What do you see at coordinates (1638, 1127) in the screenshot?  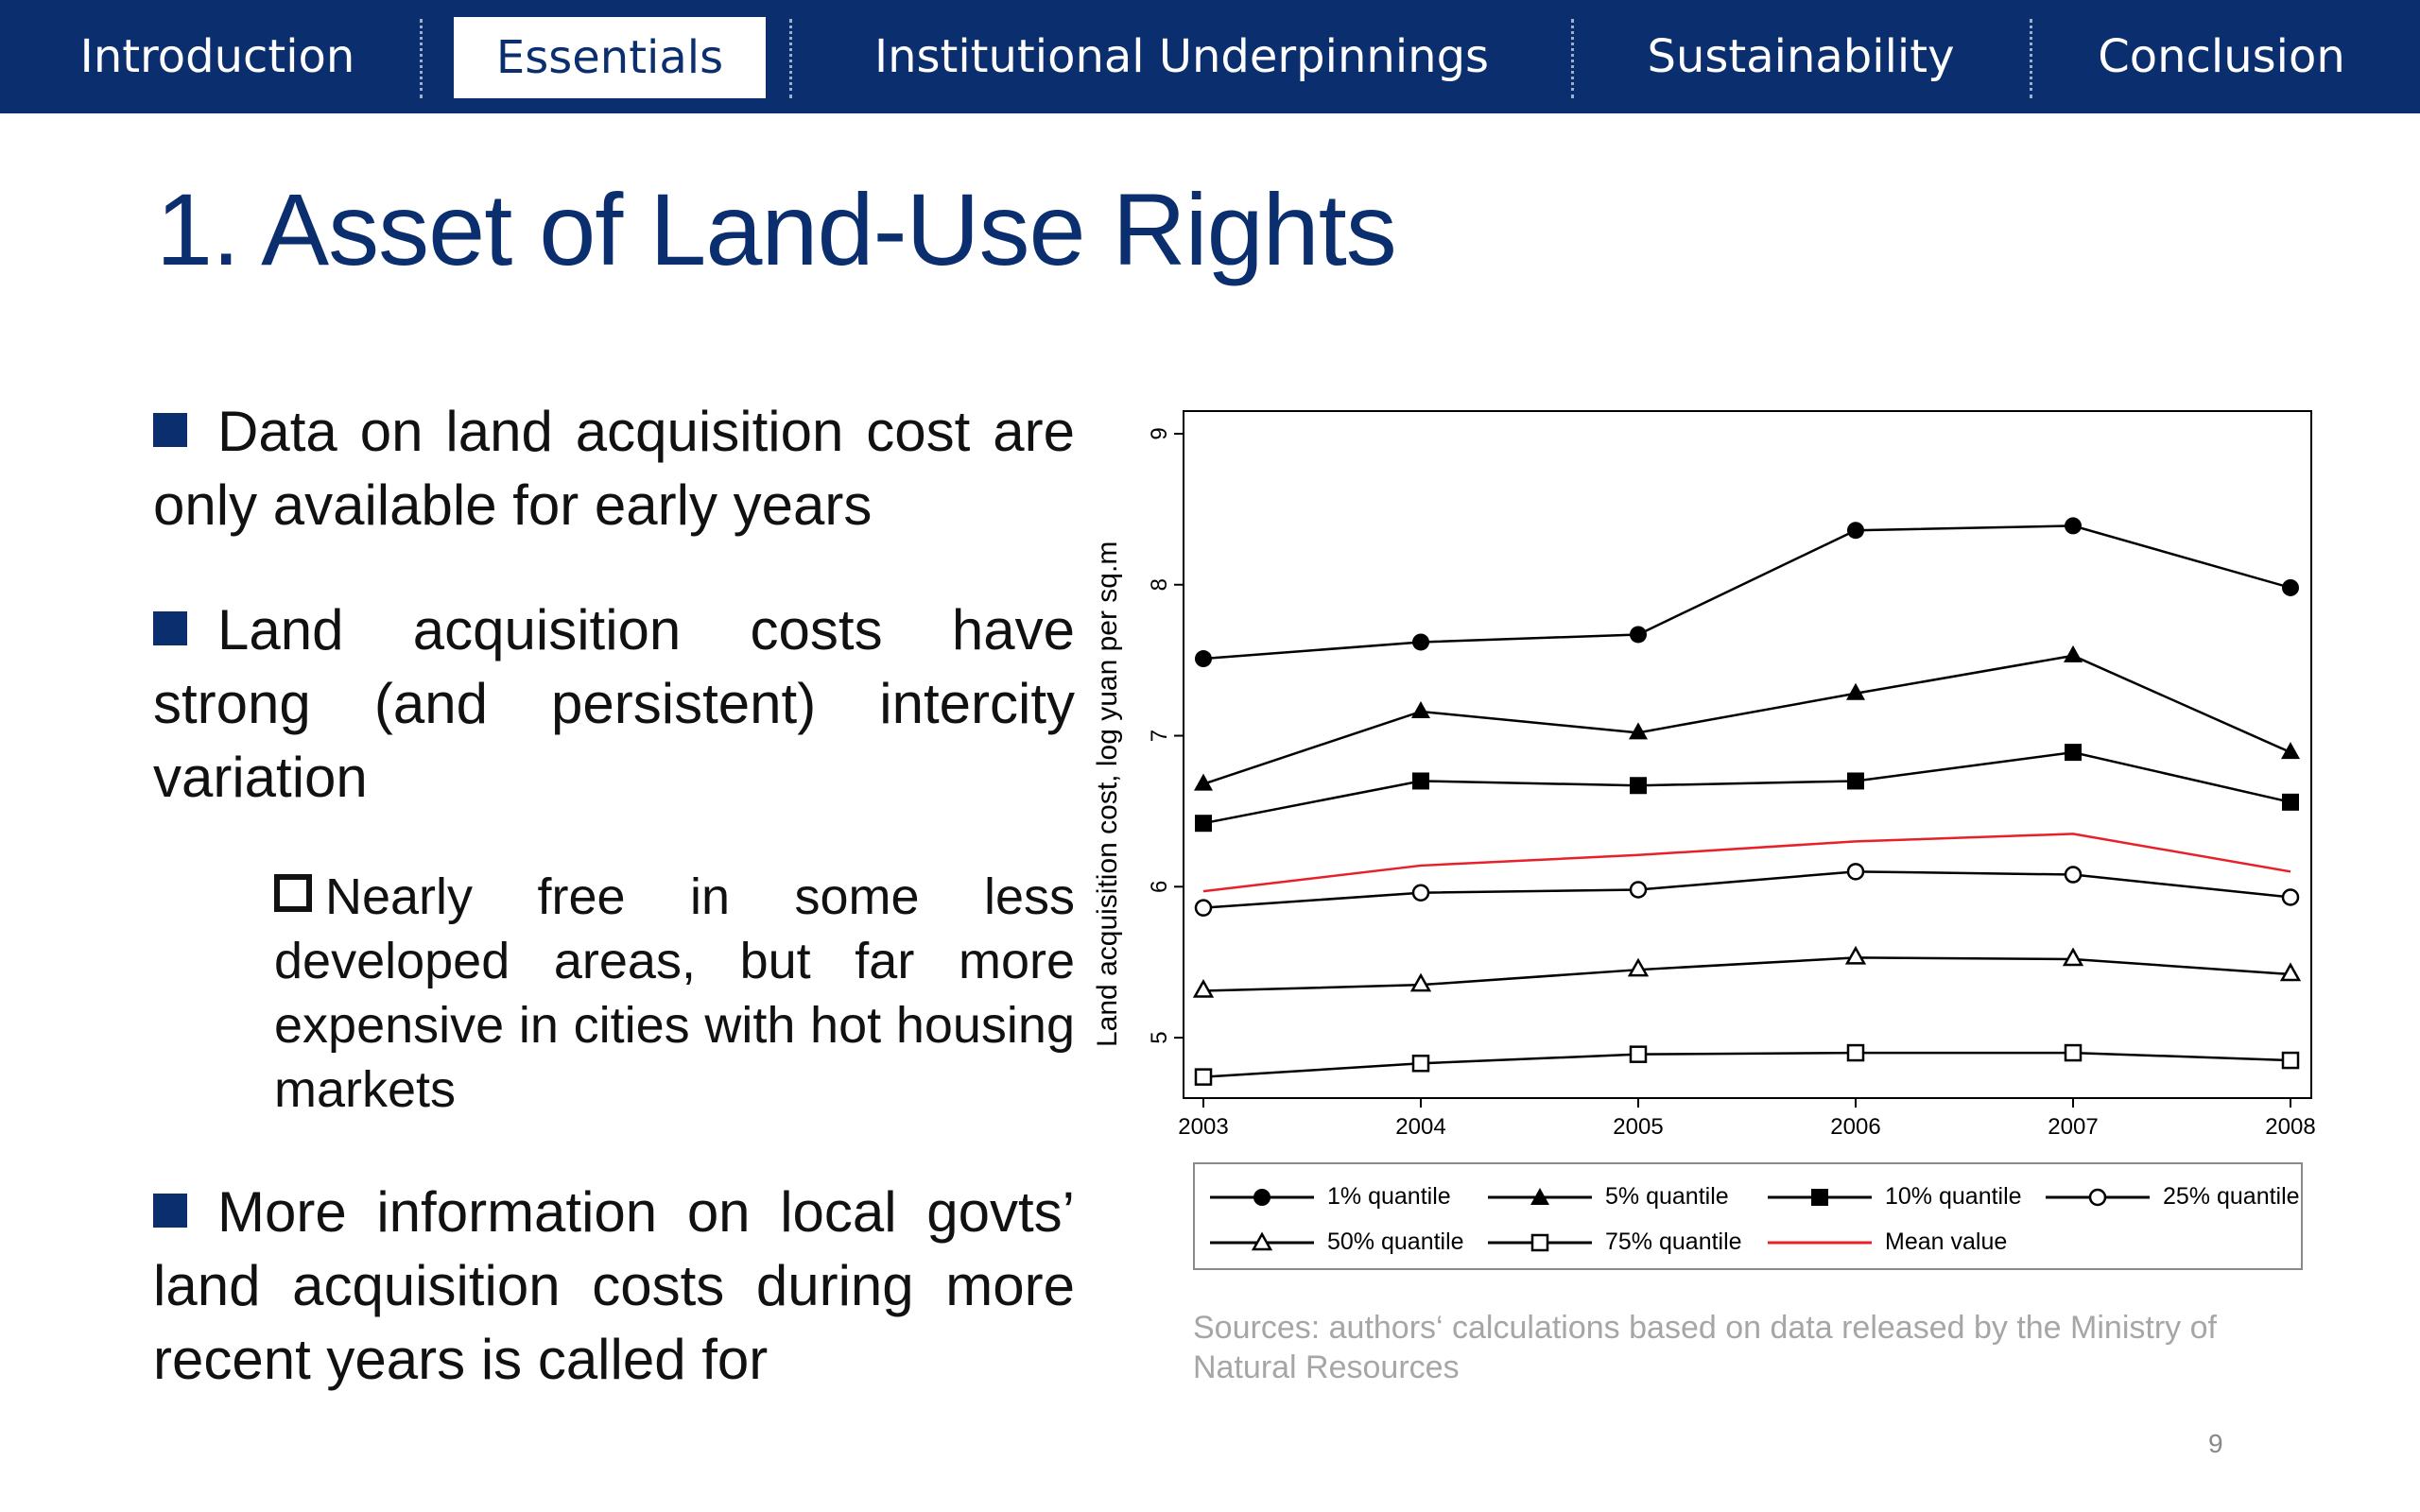 I see `x-tick-label: 2005` at bounding box center [1638, 1127].